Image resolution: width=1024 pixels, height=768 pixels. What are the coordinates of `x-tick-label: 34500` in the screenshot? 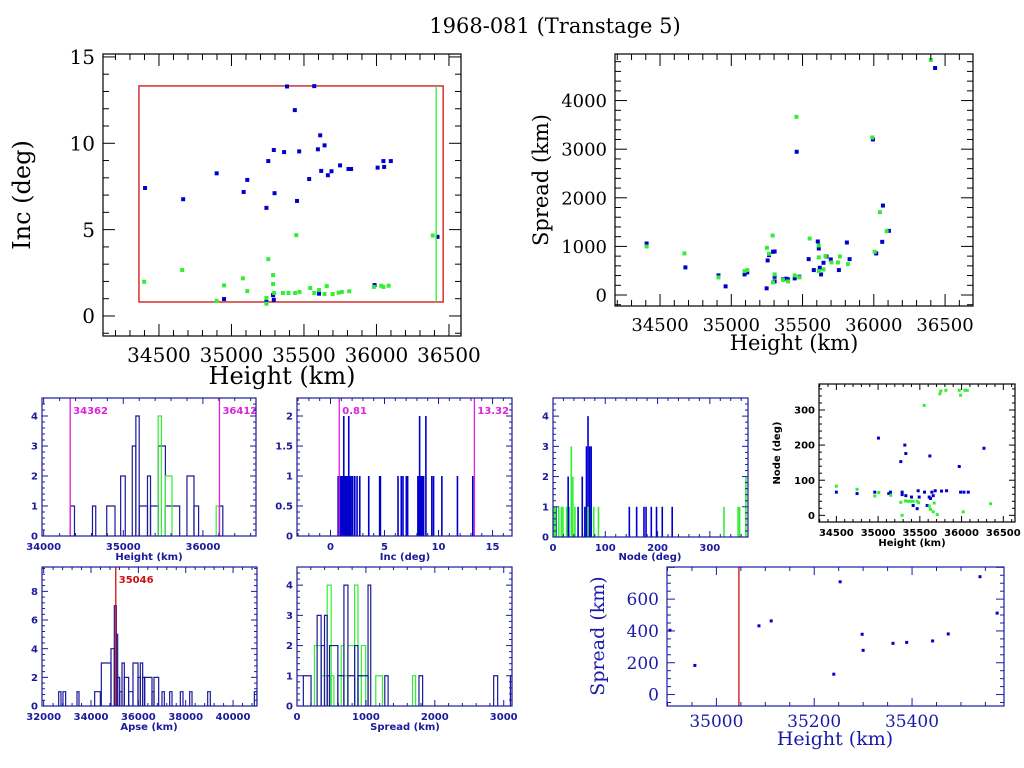 It's located at (159, 355).